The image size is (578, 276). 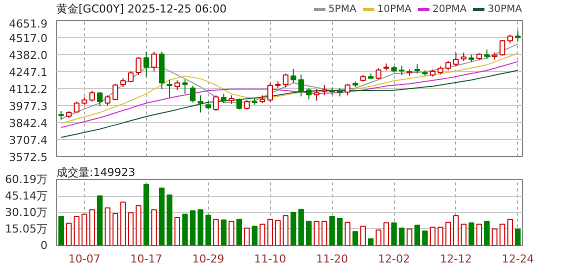 What do you see at coordinates (28, 141) in the screenshot?
I see `y-tick-label: 3707.4` at bounding box center [28, 141].